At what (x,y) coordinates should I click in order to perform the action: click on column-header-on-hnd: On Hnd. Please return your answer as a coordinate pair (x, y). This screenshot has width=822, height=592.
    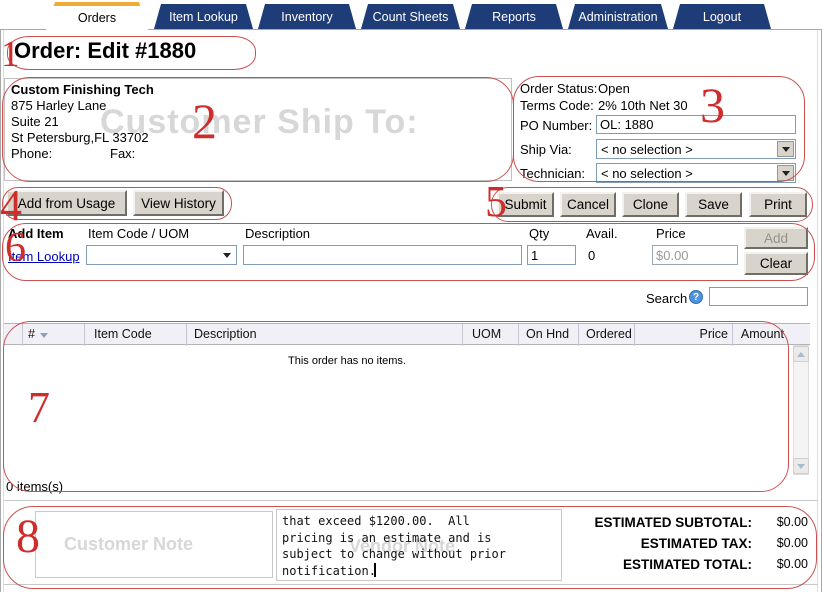
    Looking at the image, I should click on (547, 334).